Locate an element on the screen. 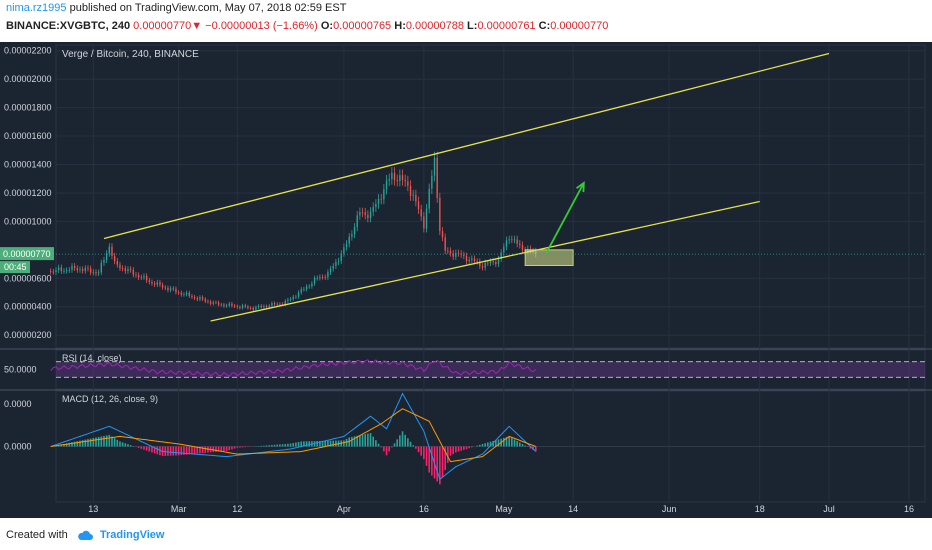  last-price-badge is located at coordinates (27, 254).